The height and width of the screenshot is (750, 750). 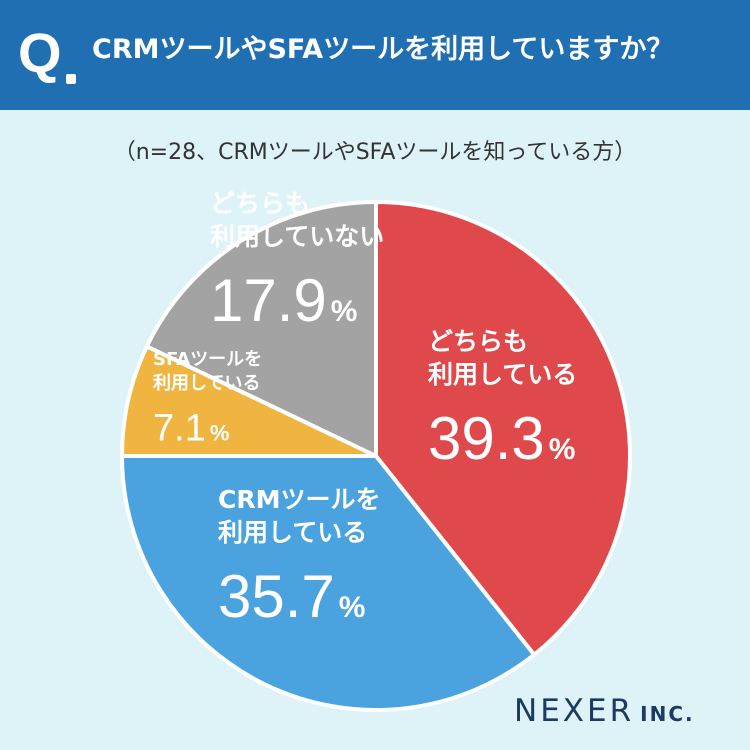 I want to click on slice-label-line: 利用していない, so click(x=297, y=236).